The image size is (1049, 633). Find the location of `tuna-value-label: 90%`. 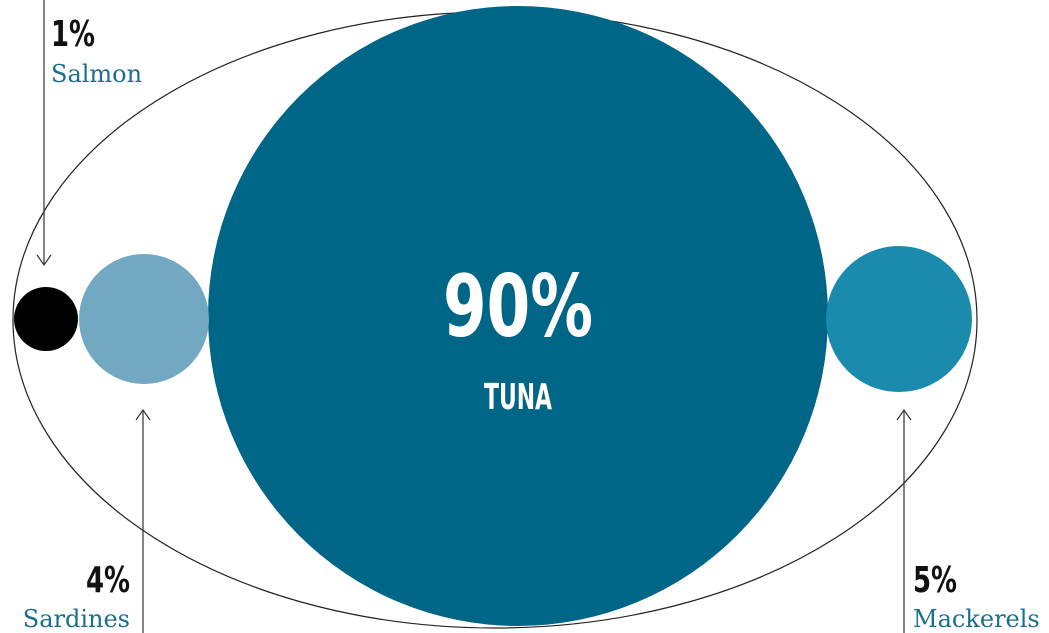

tuna-value-label: 90% is located at coordinates (518, 307).